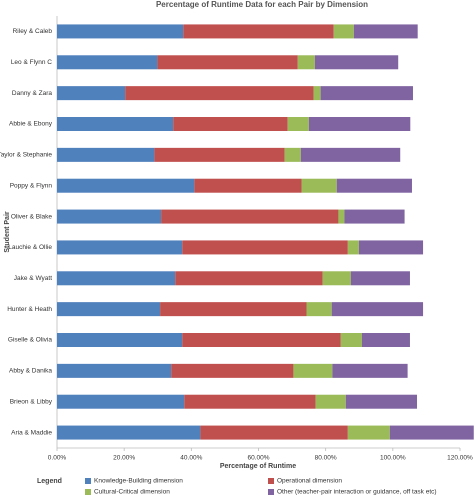  What do you see at coordinates (31, 401) in the screenshot?
I see `y-tick-label: Brieon & Libby` at bounding box center [31, 401].